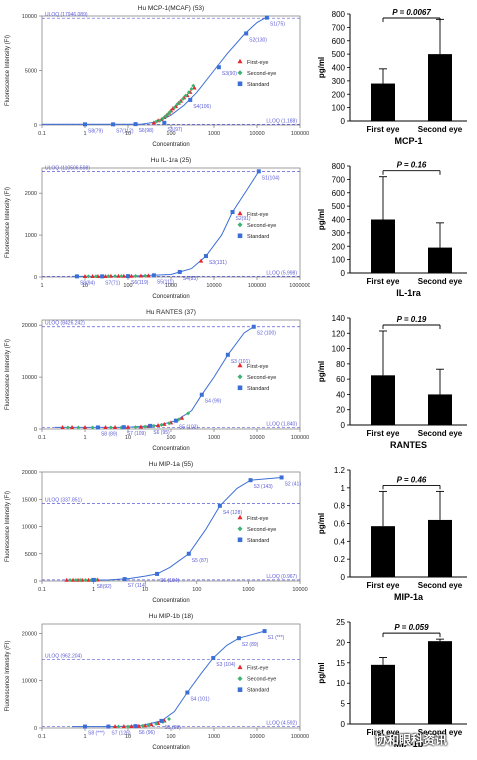  Describe the element at coordinates (31, 555) in the screenshot. I see `std4-ytick-label: 5000` at that location.